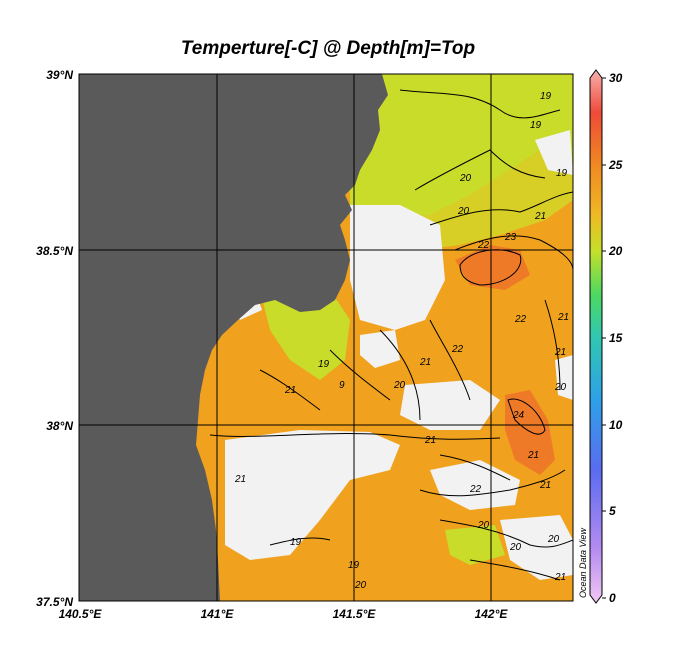  What do you see at coordinates (612, 598) in the screenshot?
I see `colorbar-label-0: 0` at bounding box center [612, 598].